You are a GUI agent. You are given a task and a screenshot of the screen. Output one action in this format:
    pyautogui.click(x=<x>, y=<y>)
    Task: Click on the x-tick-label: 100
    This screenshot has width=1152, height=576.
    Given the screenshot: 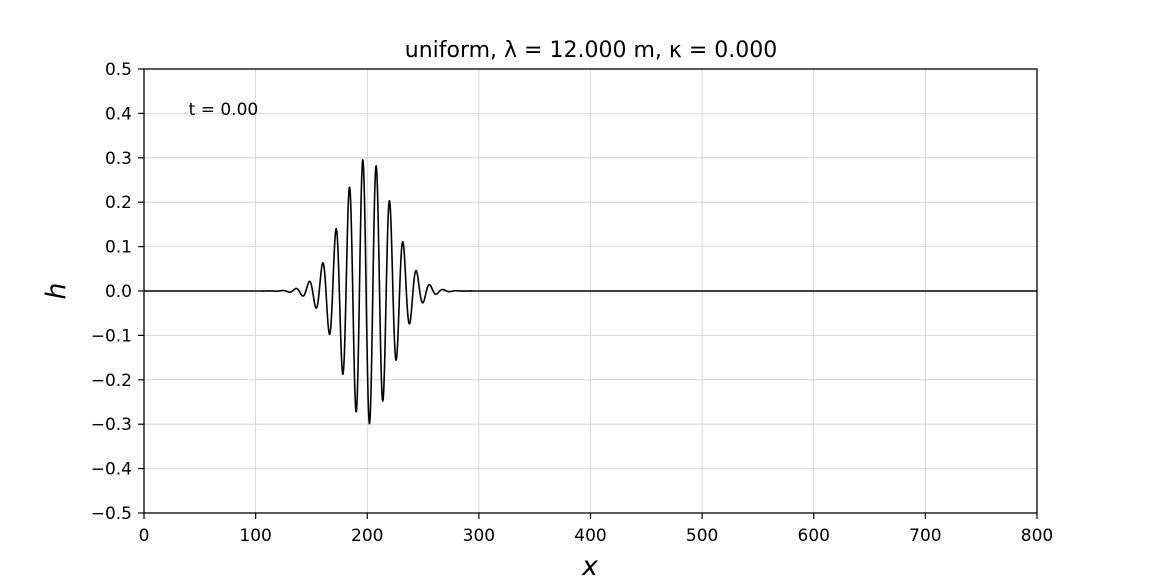 What is the action you would take?
    pyautogui.click(x=255, y=536)
    